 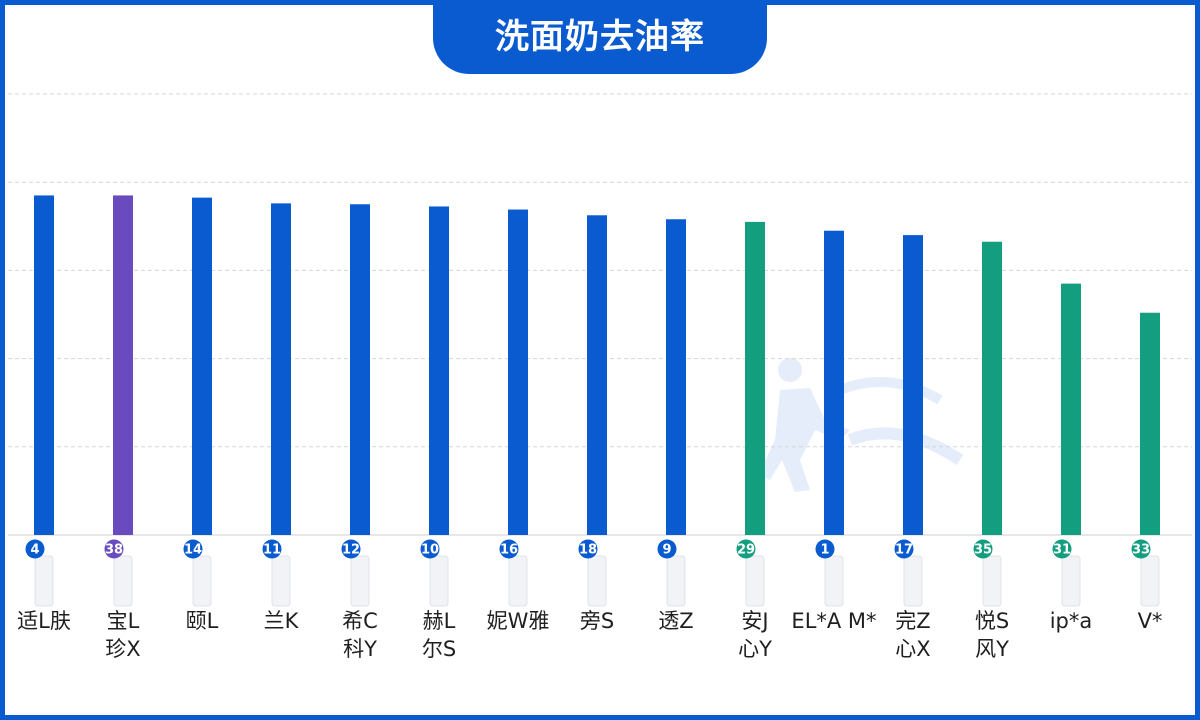 I want to click on category-label: 安J, so click(x=754, y=621).